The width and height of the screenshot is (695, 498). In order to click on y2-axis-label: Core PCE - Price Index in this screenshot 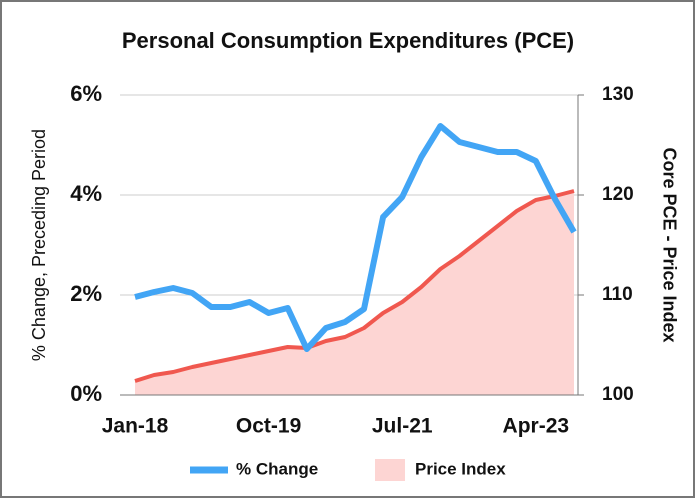, I will do `click(669, 244)`.